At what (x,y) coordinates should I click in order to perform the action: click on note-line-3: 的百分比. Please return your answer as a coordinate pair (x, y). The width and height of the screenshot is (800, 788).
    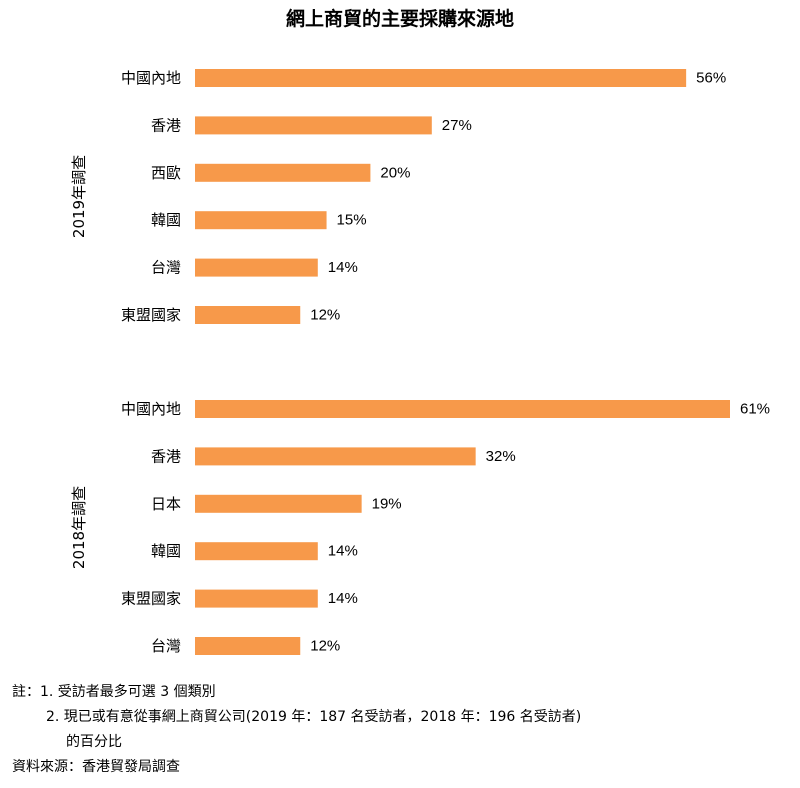
    Looking at the image, I should click on (94, 742).